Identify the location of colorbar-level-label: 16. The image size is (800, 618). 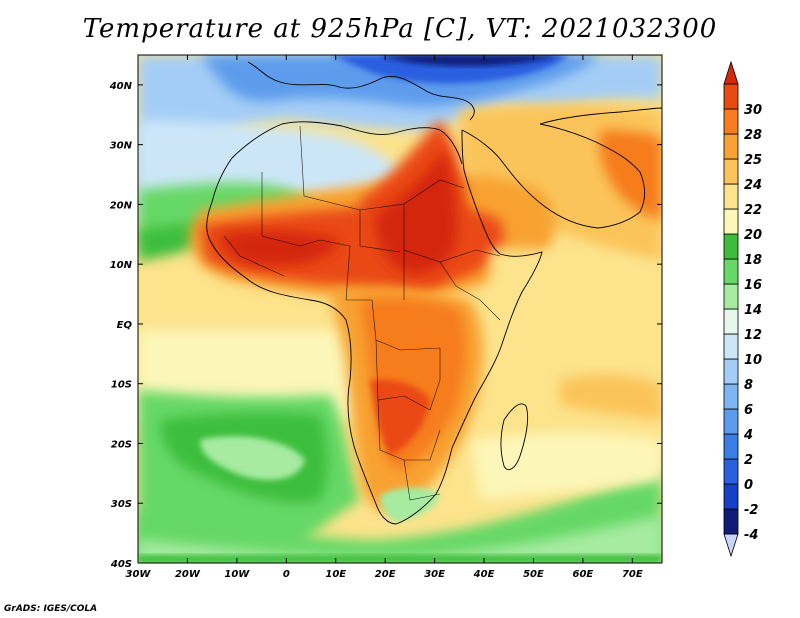
(753, 285).